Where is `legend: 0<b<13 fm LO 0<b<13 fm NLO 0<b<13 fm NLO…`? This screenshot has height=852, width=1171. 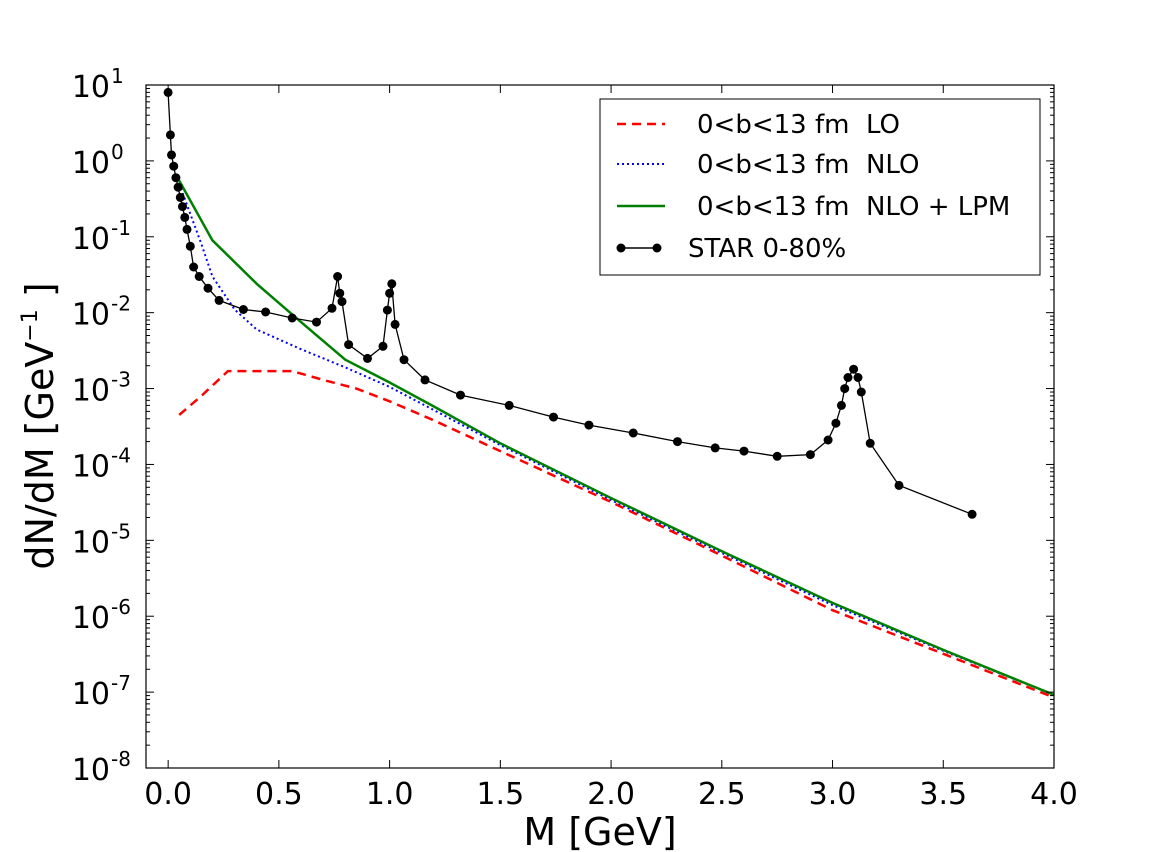
legend: 0<b<13 fm LO 0<b<13 fm NLO 0<b<13 fm NLO… is located at coordinates (820, 187).